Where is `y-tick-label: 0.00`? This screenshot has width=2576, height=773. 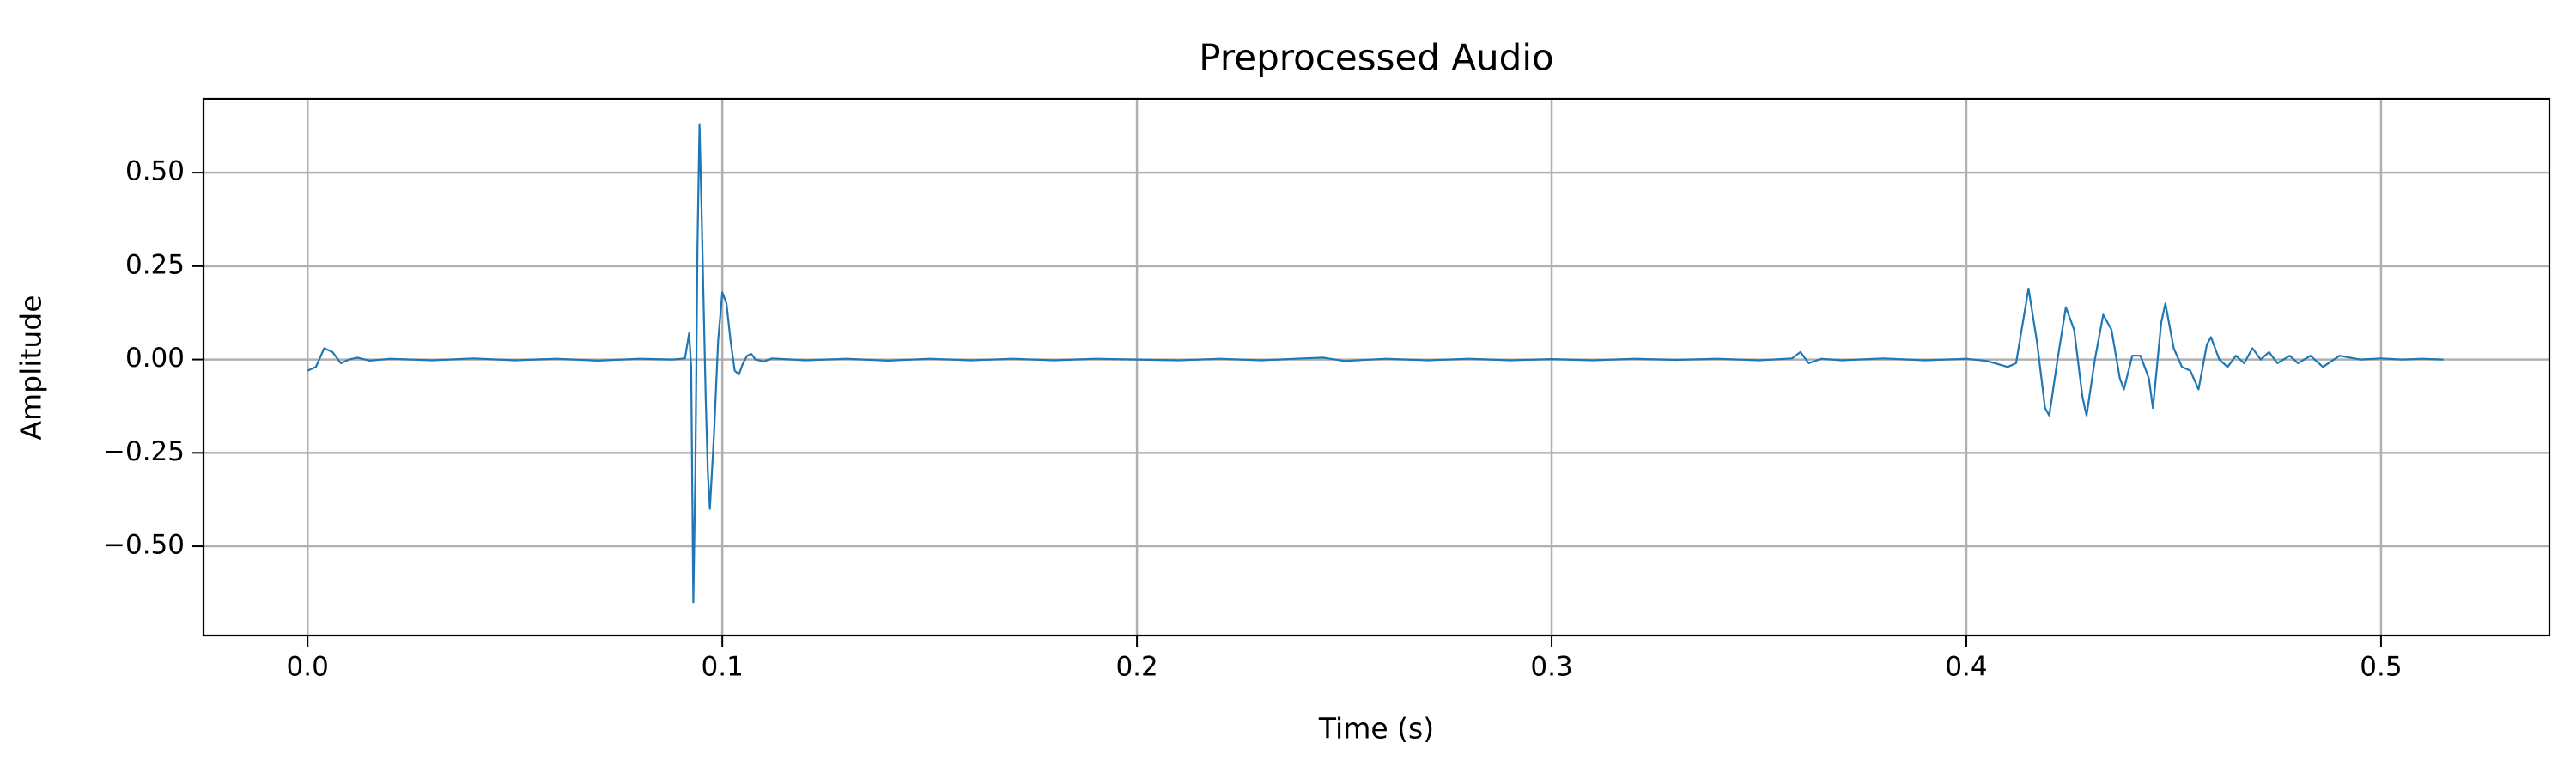
y-tick-label: 0.00 is located at coordinates (155, 358).